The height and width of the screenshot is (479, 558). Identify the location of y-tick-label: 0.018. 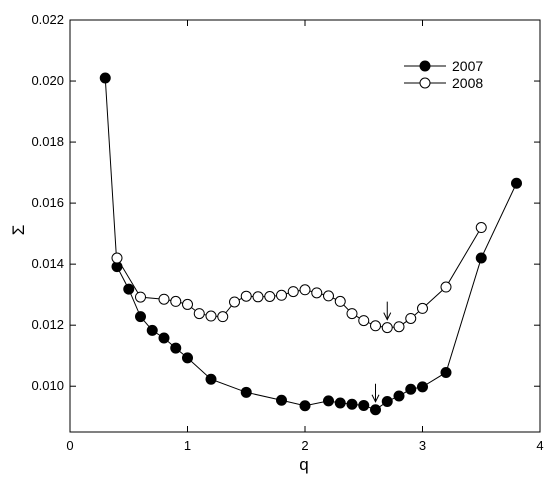
(47, 141).